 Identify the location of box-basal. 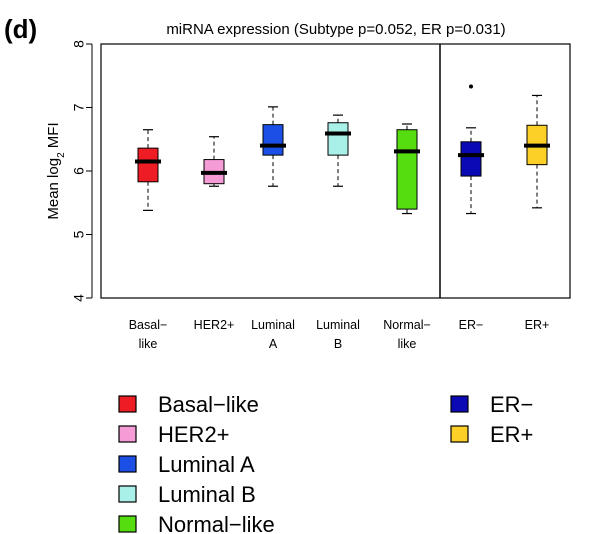
(148, 170).